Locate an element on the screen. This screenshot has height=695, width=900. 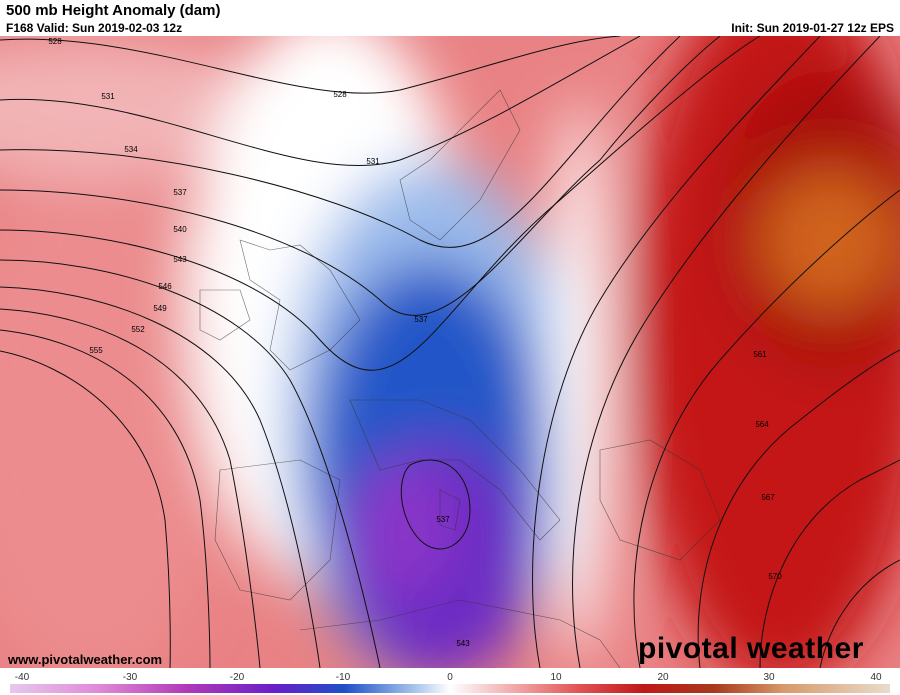
colorbar-tick: 40 is located at coordinates (876, 677).